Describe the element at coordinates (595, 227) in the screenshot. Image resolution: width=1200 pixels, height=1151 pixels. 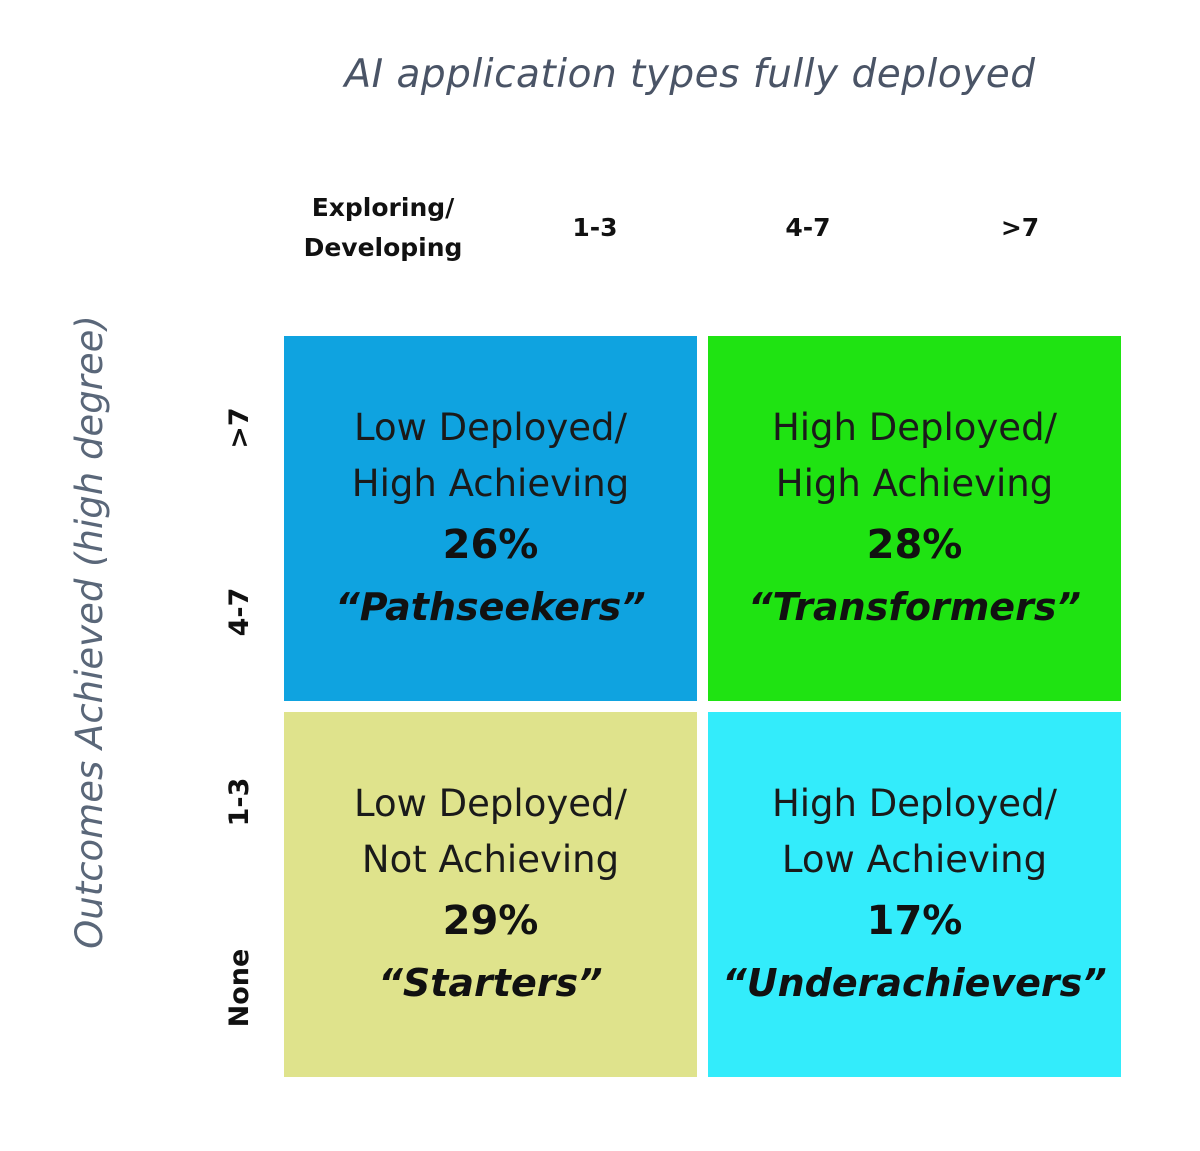
I see `column-label-1-3: 1-3` at that location.